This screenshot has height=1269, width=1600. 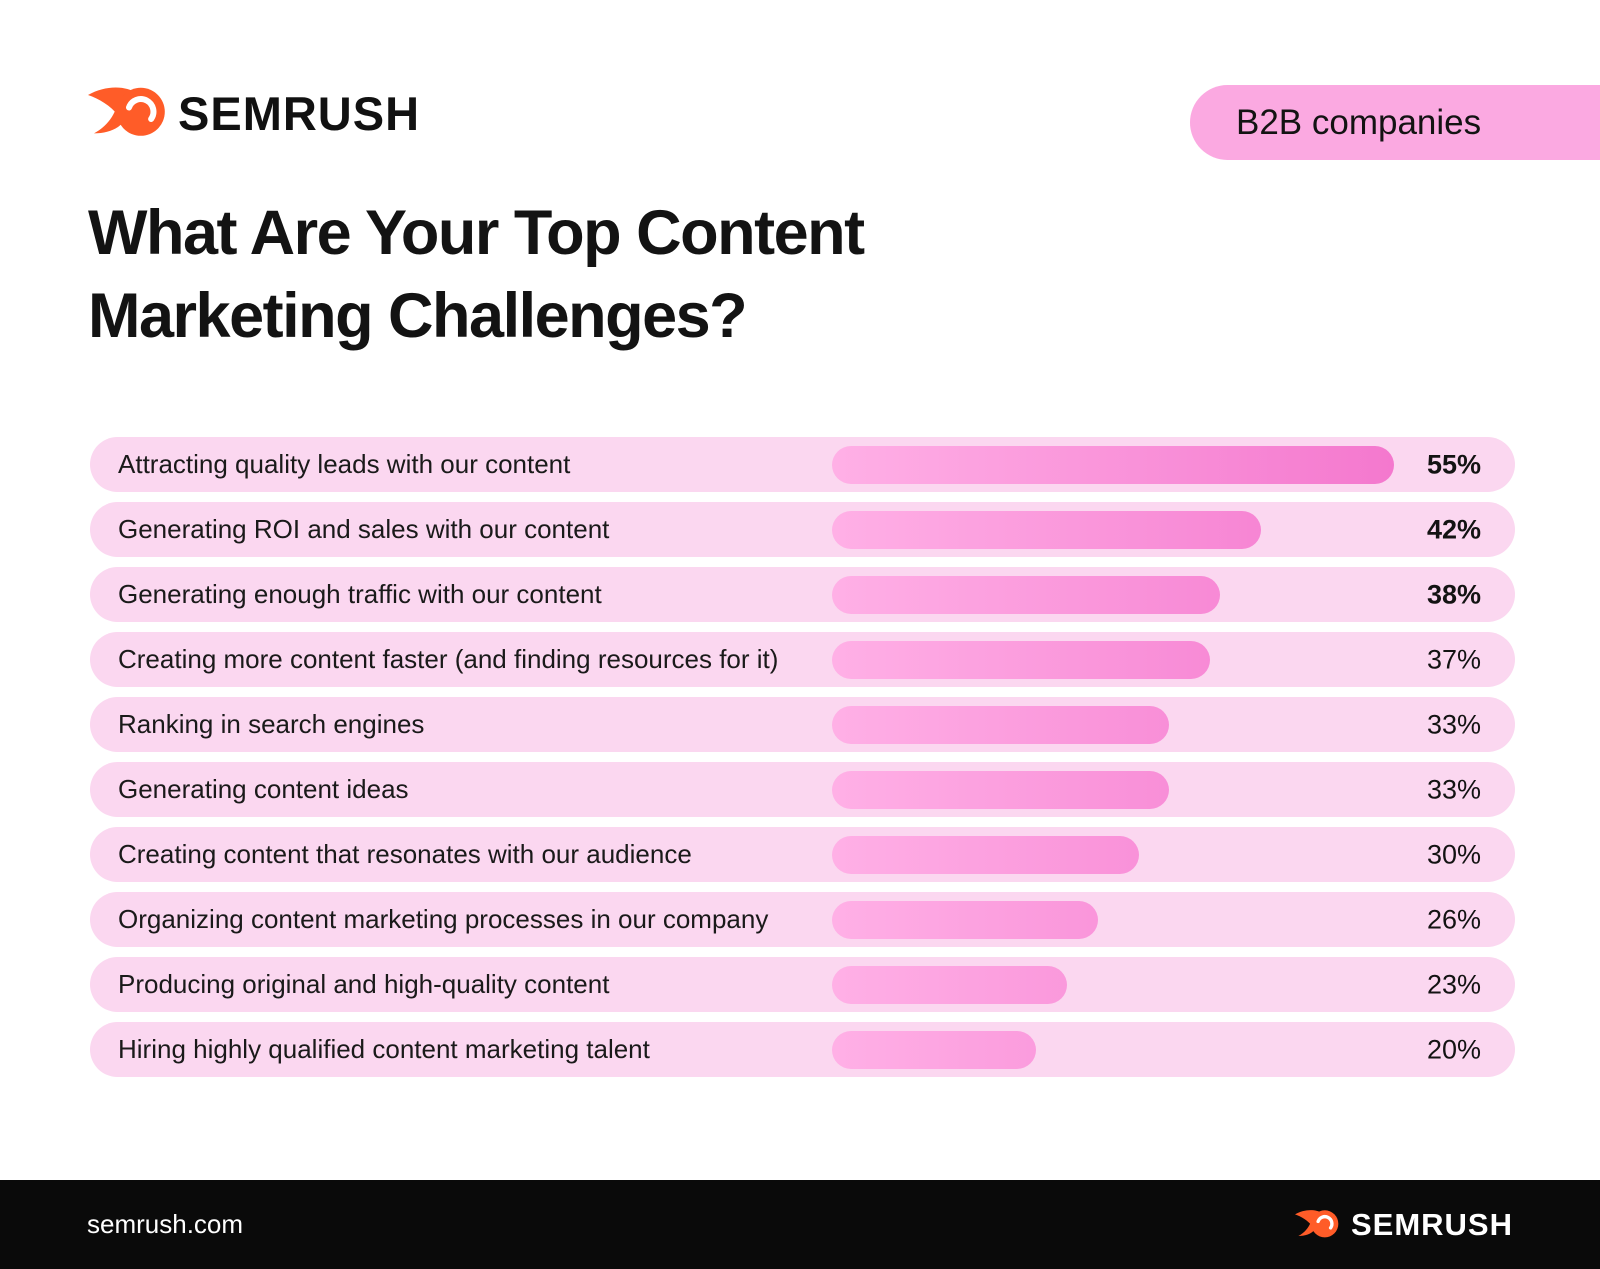 What do you see at coordinates (1453, 1049) in the screenshot?
I see `value-label: 20%` at bounding box center [1453, 1049].